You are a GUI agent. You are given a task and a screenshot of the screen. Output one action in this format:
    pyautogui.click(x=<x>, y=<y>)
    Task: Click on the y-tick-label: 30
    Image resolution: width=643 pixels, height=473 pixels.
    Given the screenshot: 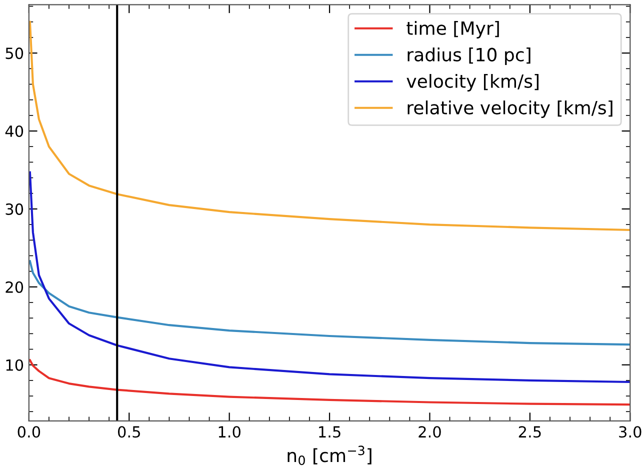 What is the action you would take?
    pyautogui.click(x=15, y=209)
    